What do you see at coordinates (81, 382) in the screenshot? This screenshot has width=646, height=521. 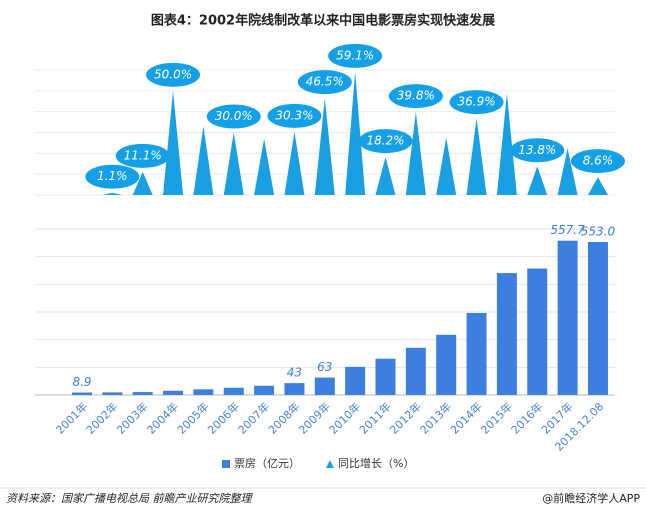 I see `value-label: 8.9` at bounding box center [81, 382].